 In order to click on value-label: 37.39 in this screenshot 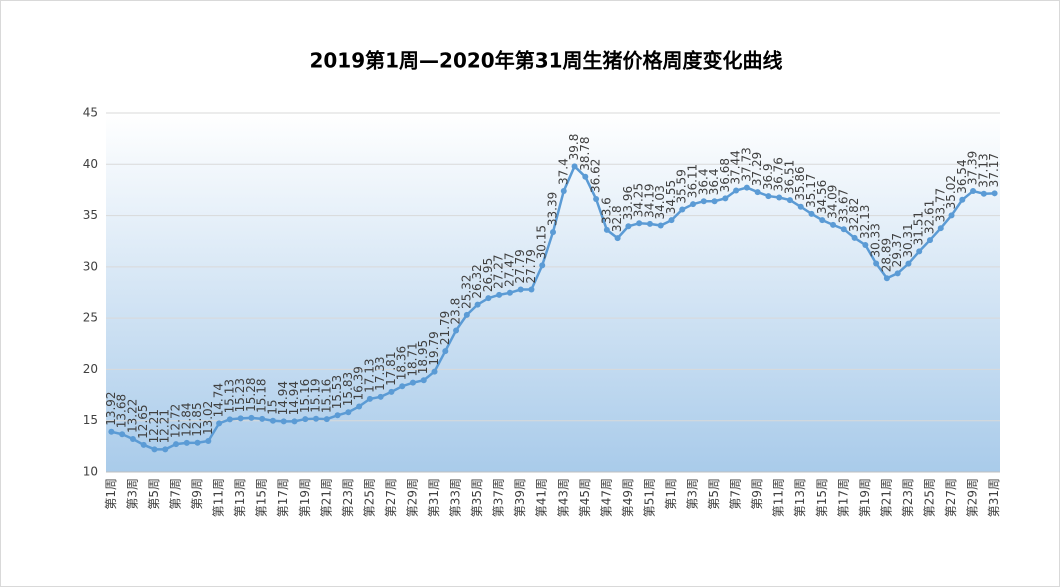, I will do `click(973, 168)`.